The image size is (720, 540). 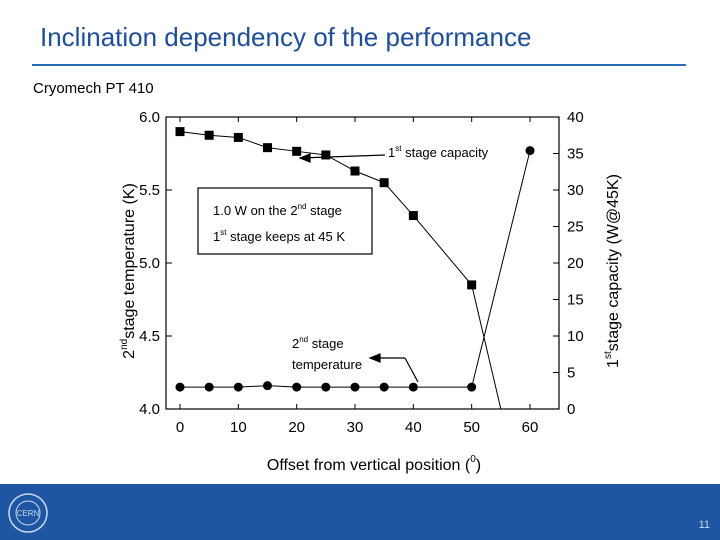 I want to click on y-right-tick-label: 35, so click(x=575, y=154).